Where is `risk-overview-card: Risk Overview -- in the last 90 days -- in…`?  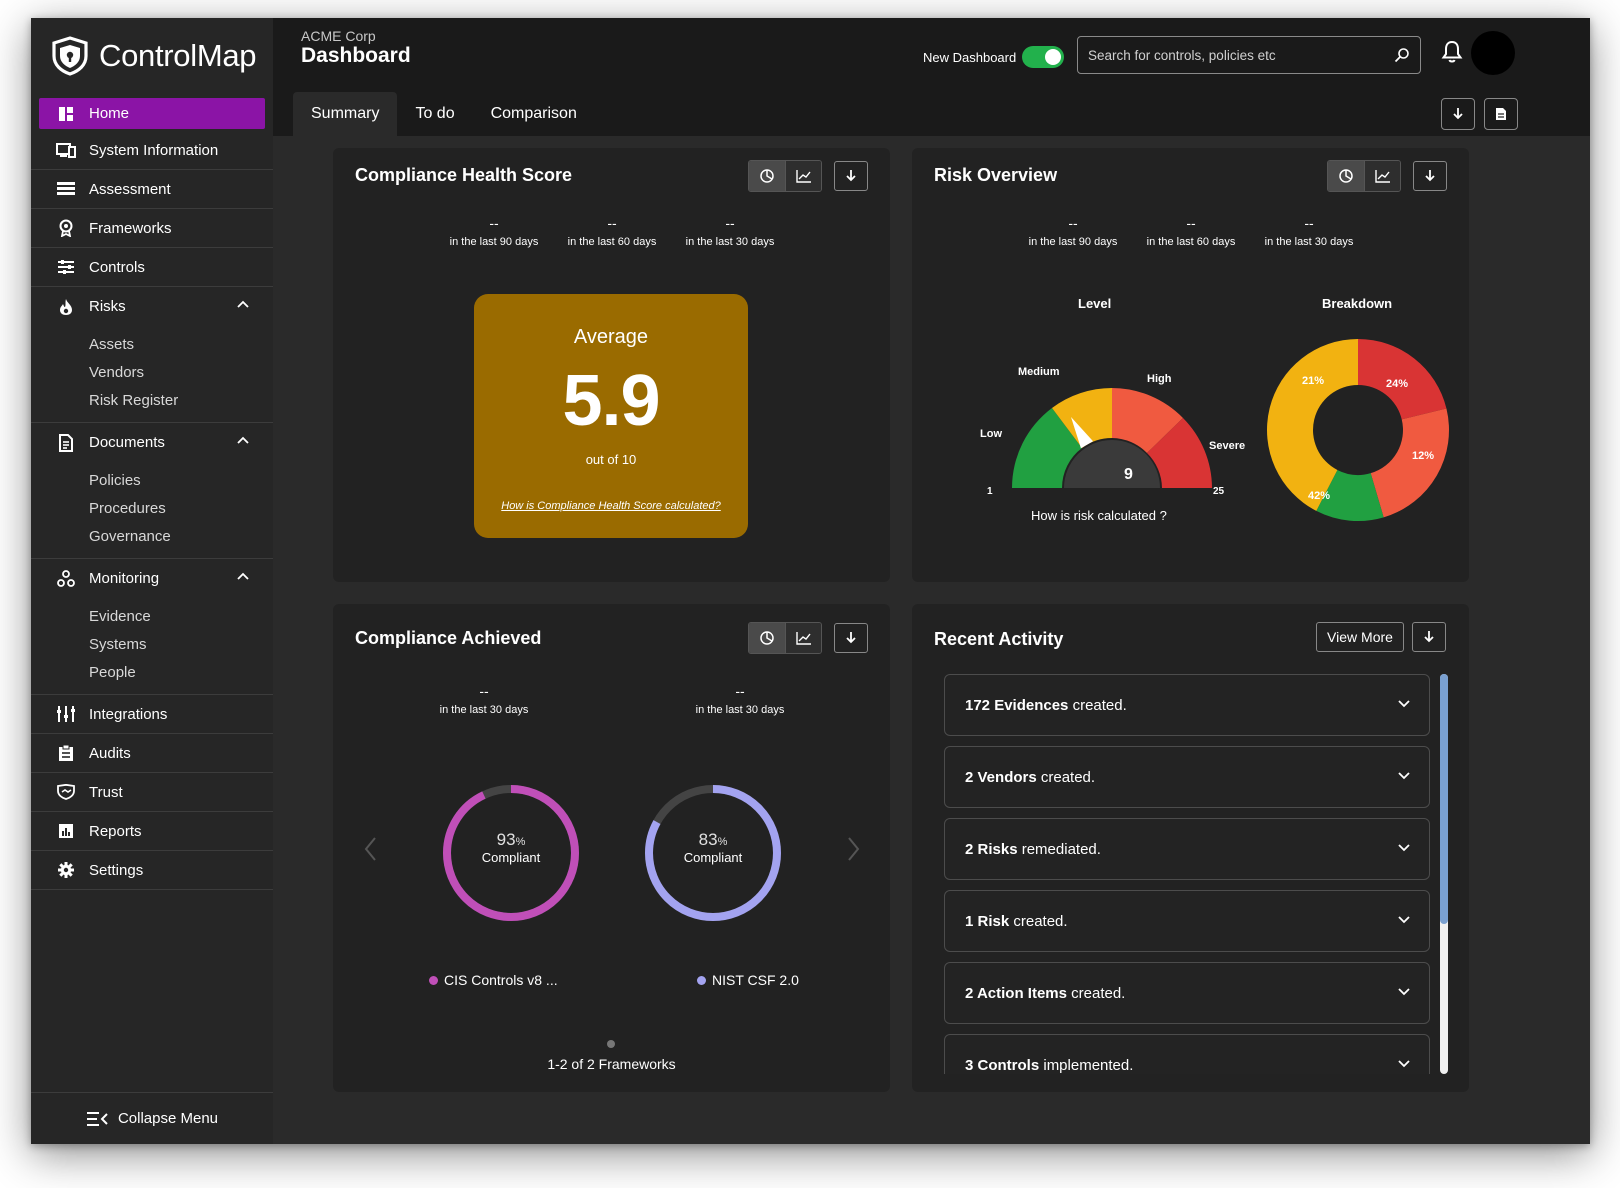 risk-overview-card: Risk Overview -- in the last 90 days -- in… is located at coordinates (1190, 365).